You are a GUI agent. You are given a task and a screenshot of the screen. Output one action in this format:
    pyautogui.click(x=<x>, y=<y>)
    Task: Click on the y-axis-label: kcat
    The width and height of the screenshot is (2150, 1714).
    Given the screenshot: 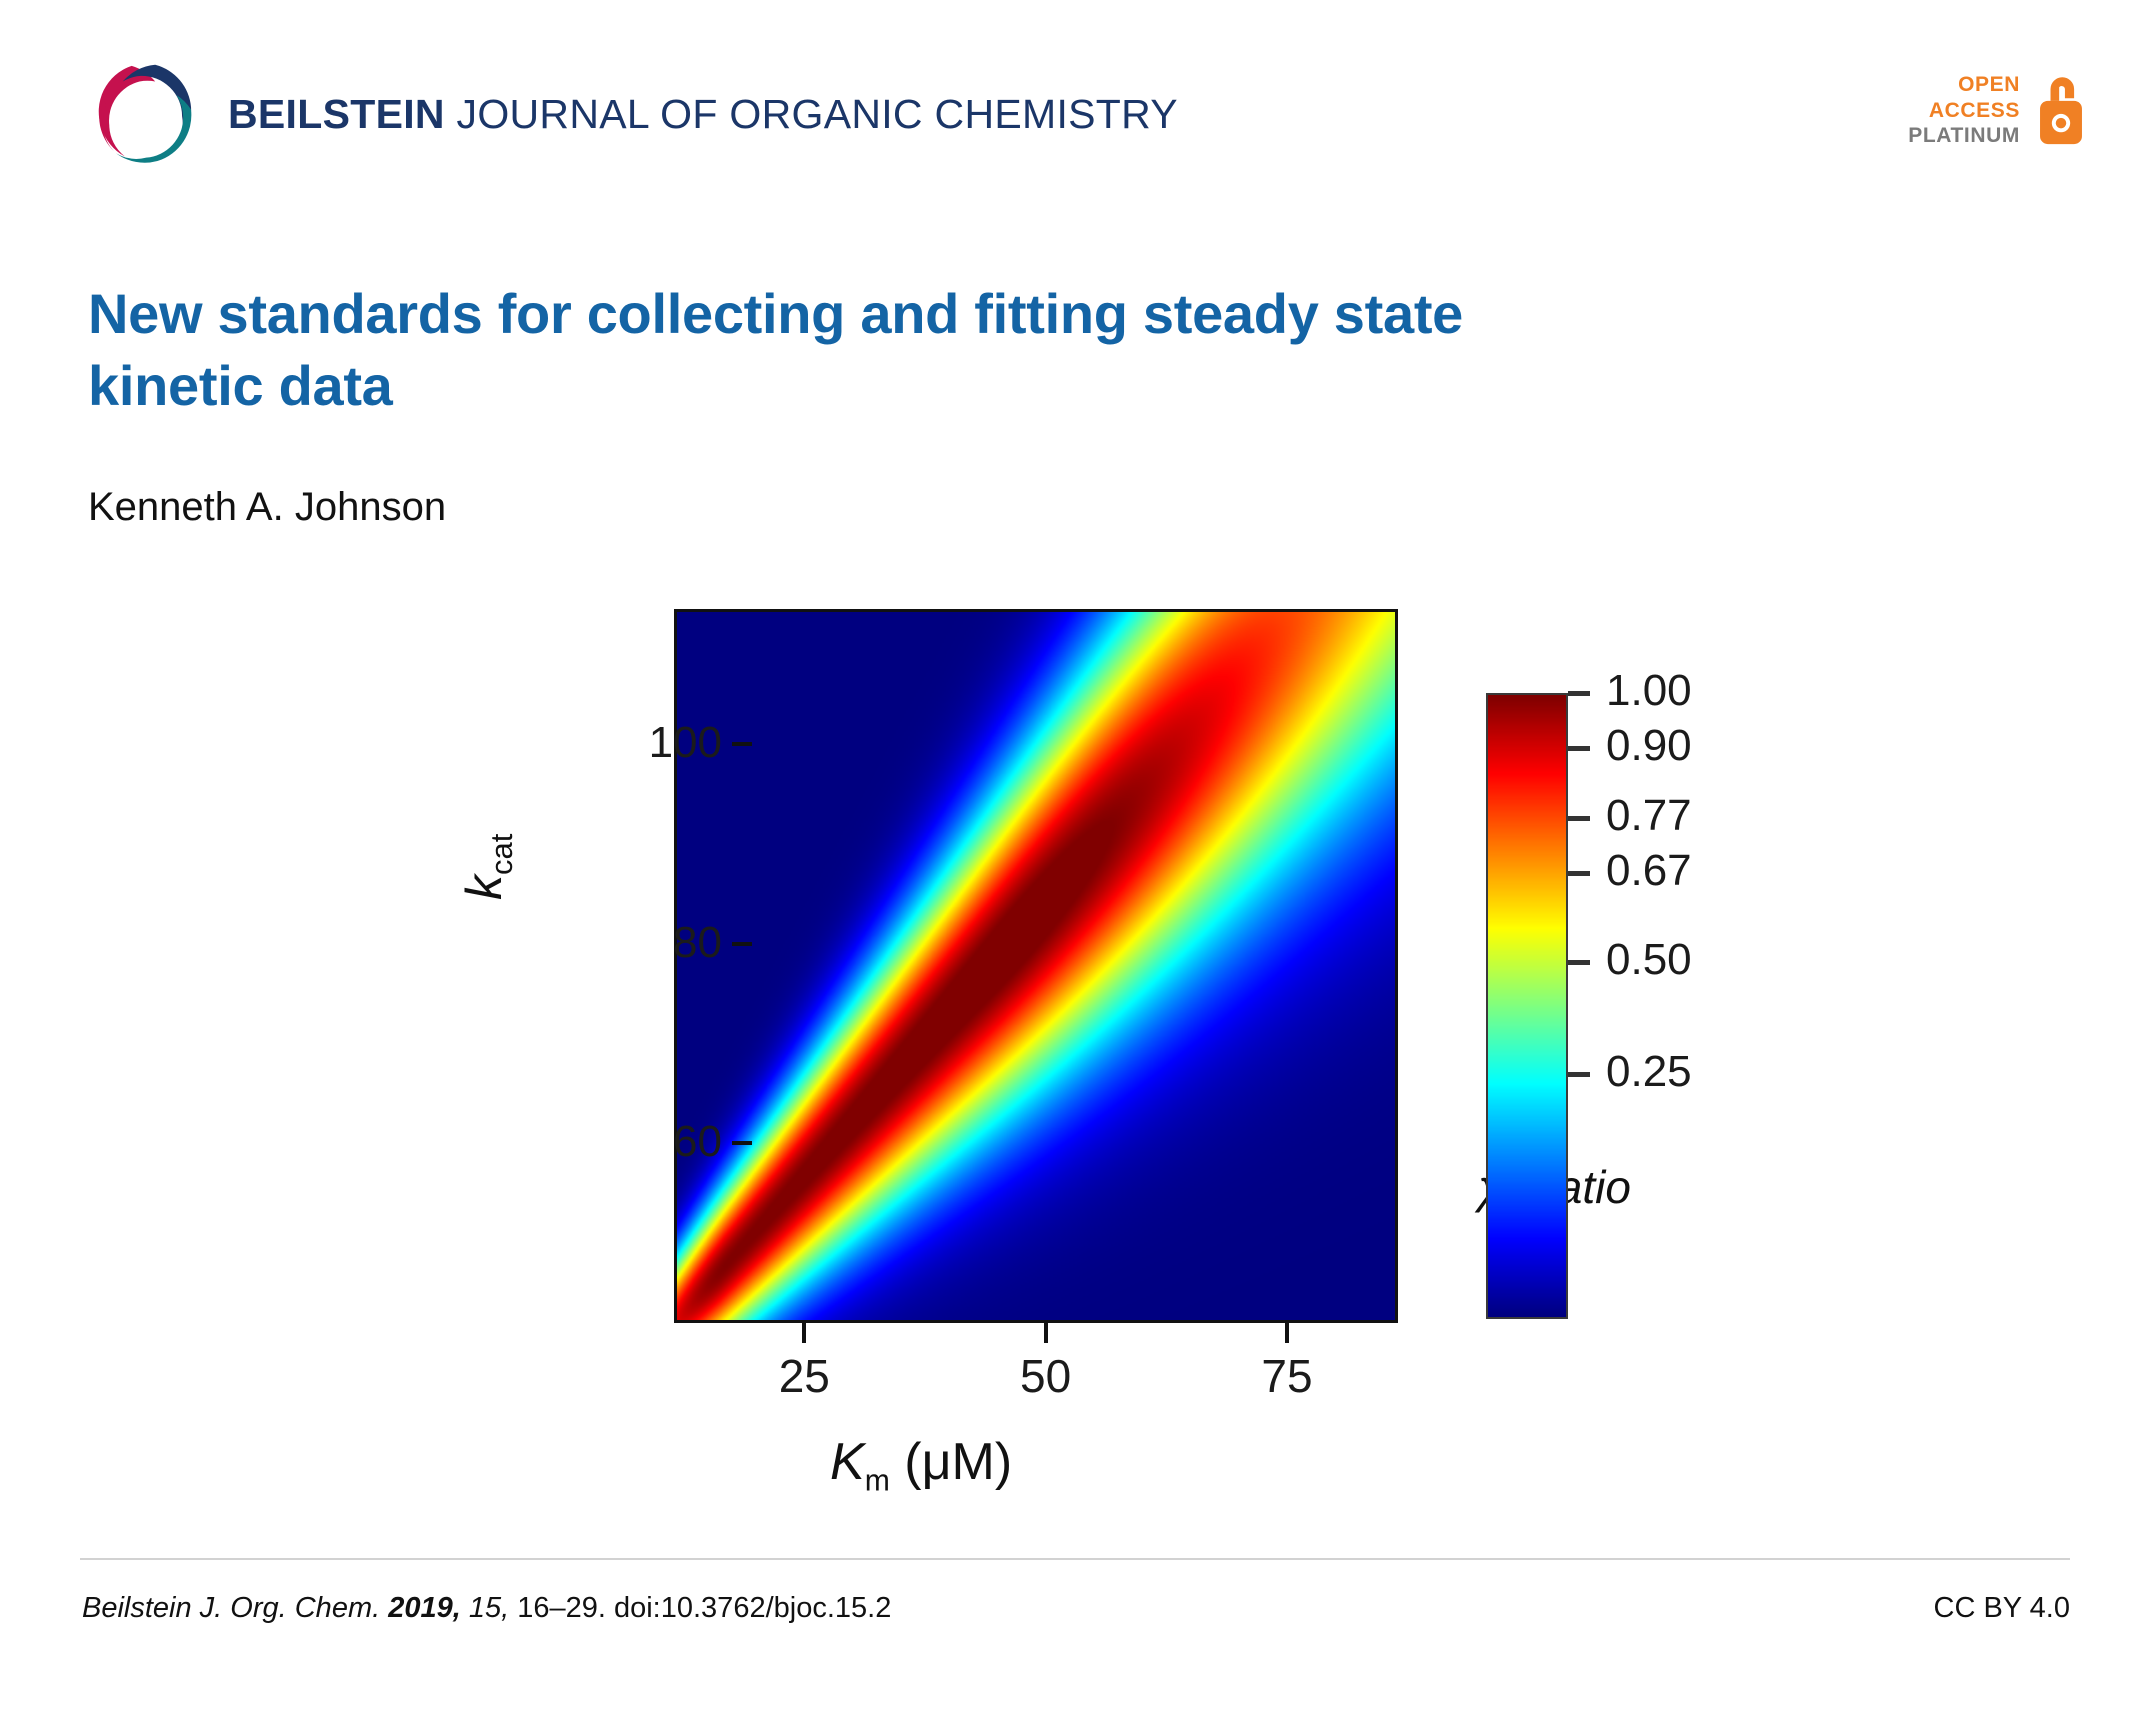 What is the action you would take?
    pyautogui.click(x=487, y=867)
    